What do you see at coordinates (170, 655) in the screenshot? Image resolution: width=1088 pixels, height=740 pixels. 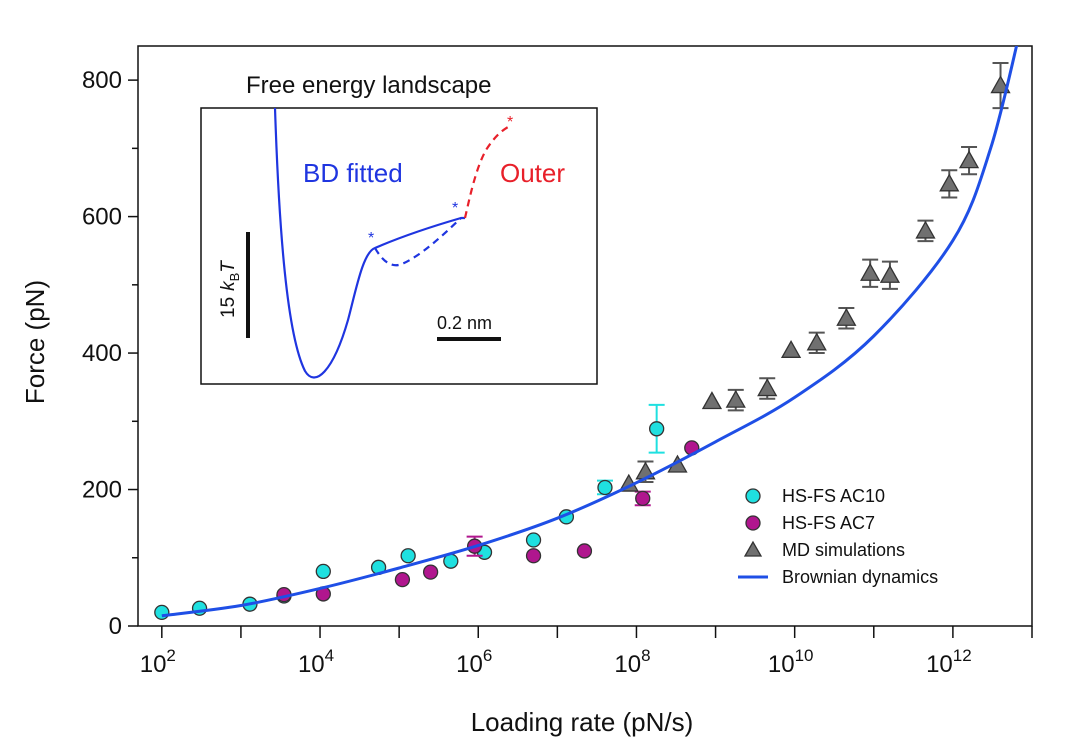 I see `x-tick-label-exp-0: 2` at bounding box center [170, 655].